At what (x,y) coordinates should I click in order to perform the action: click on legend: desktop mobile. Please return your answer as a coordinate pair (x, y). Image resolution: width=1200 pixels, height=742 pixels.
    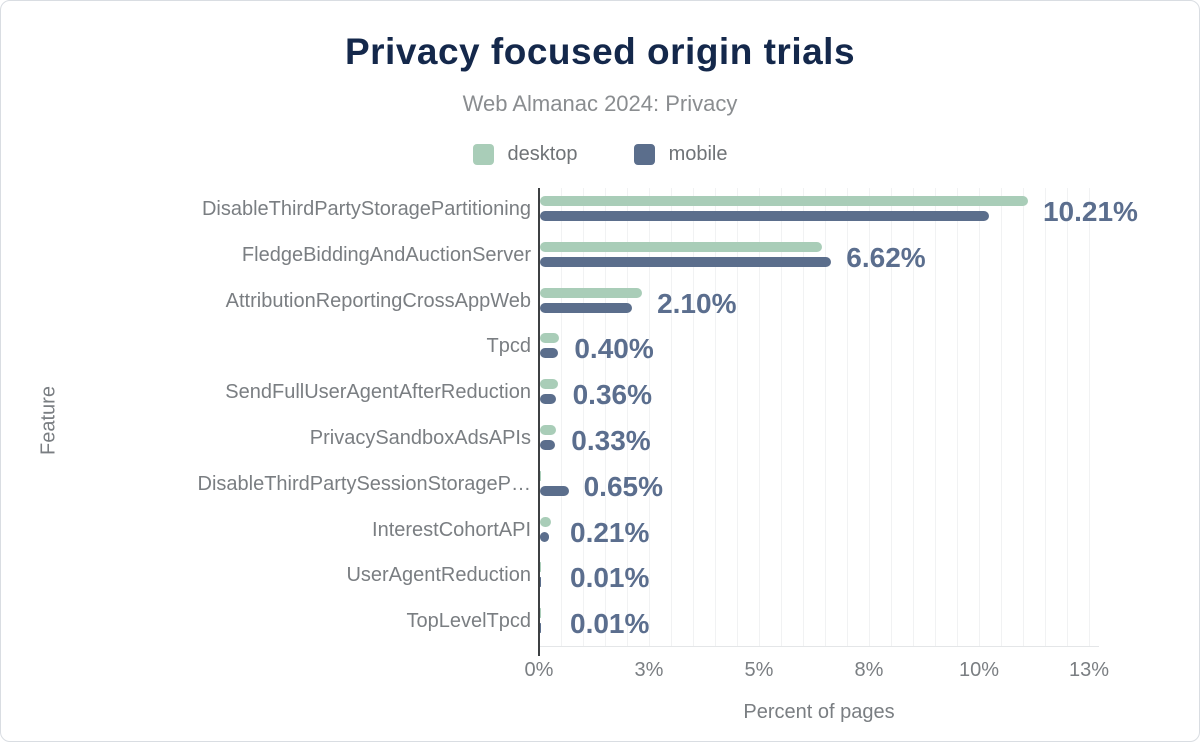
    Looking at the image, I should click on (600, 154).